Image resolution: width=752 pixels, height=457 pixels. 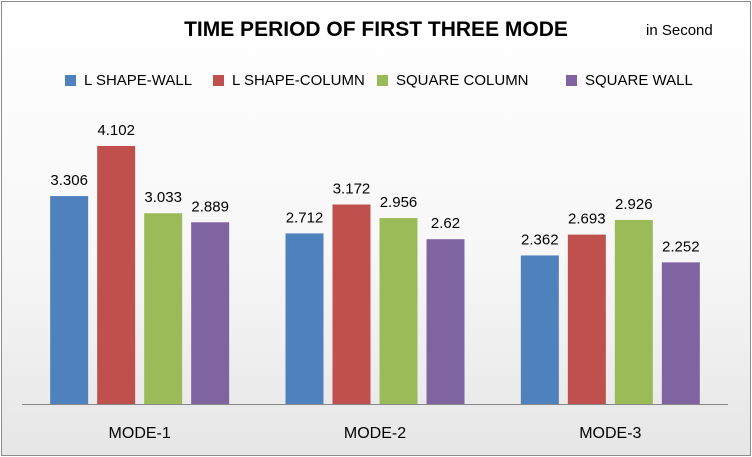 What do you see at coordinates (540, 239) in the screenshot?
I see `data-label-l-shape-wall-mode-3: 2.362` at bounding box center [540, 239].